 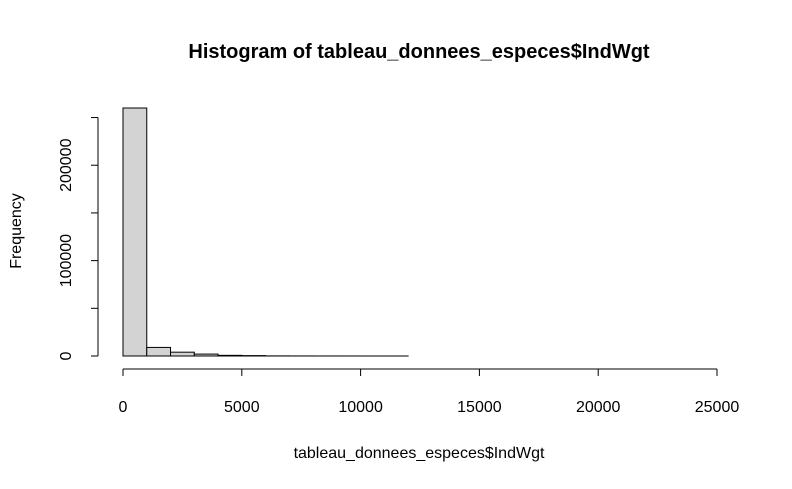 What do you see at coordinates (360, 407) in the screenshot?
I see `x-tick-label: 10000` at bounding box center [360, 407].